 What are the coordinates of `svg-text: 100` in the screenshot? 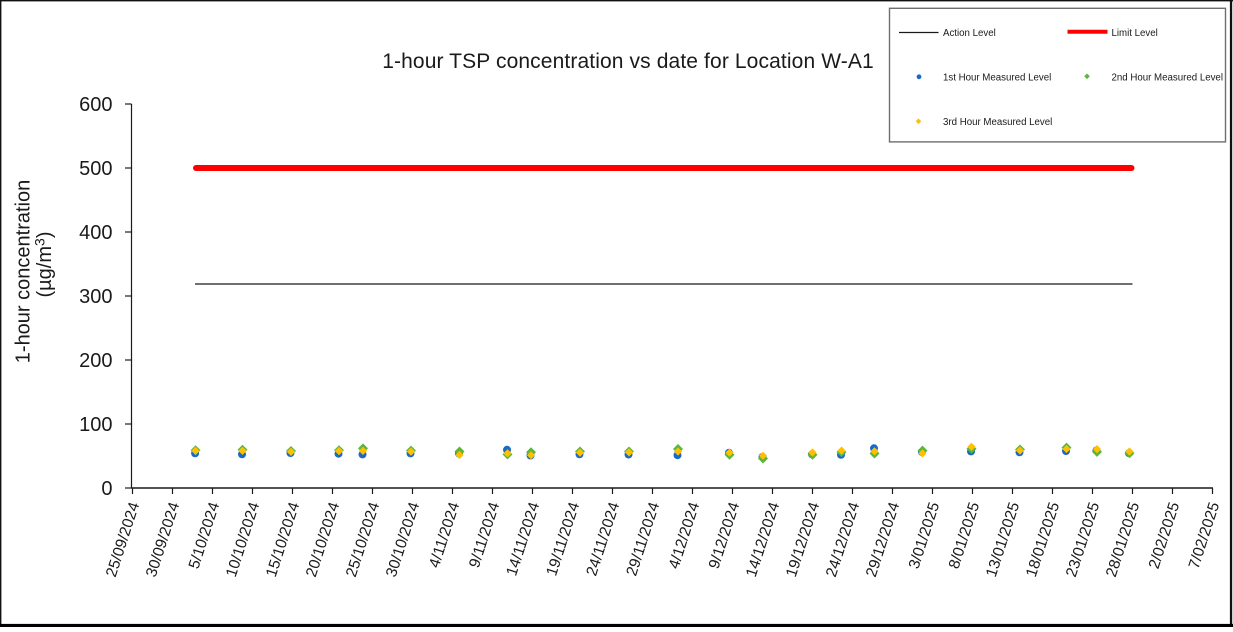 It's located at (95, 425).